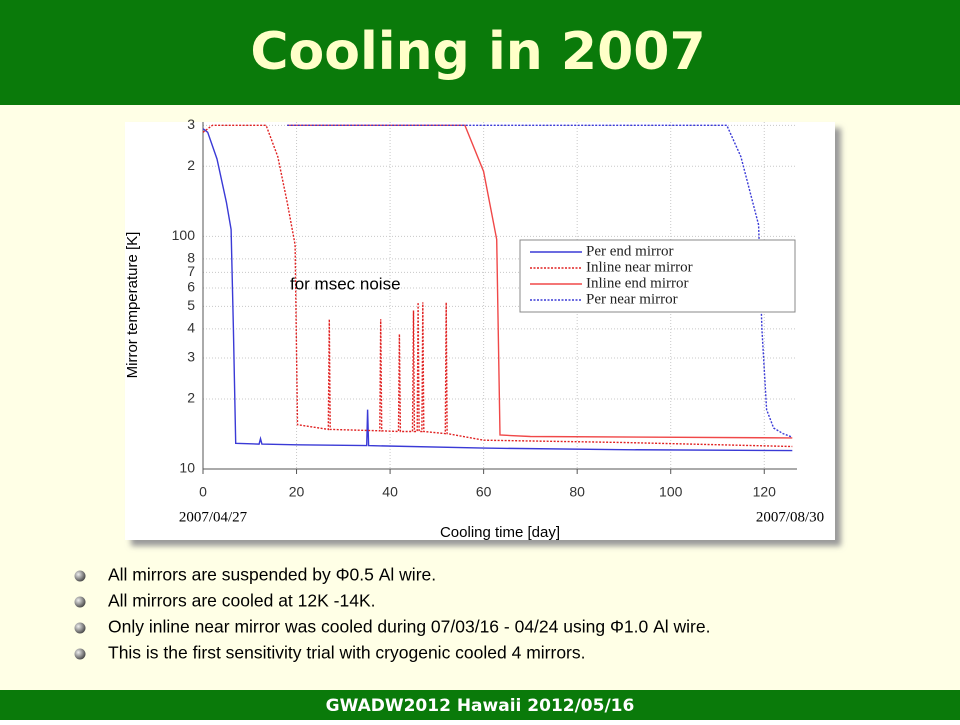 The image size is (960, 725). What do you see at coordinates (632, 299) in the screenshot?
I see `legend-label: Per near mirror` at bounding box center [632, 299].